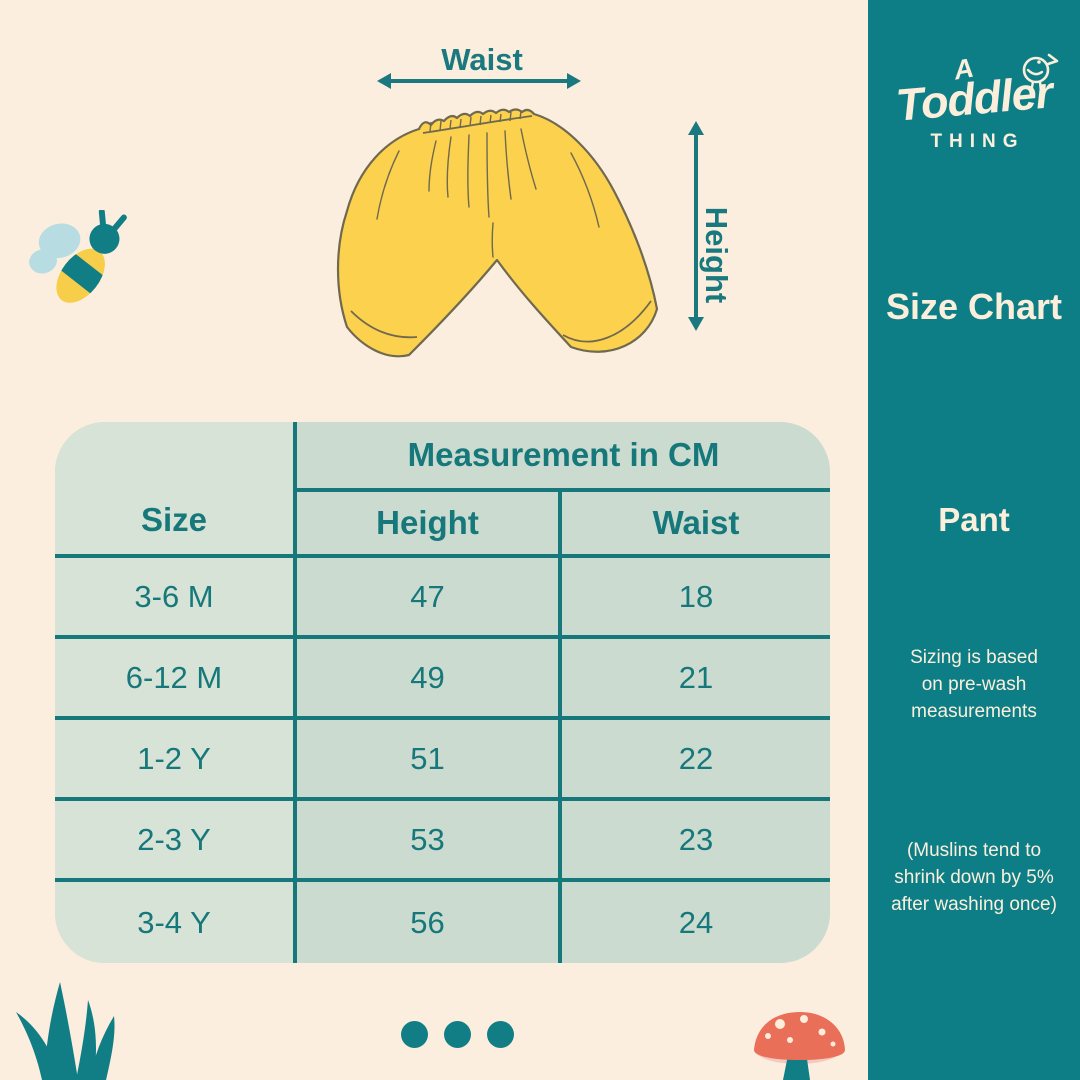 Image resolution: width=1080 pixels, height=1080 pixels. Describe the element at coordinates (429, 922) in the screenshot. I see `table-cell-height: 56` at that location.